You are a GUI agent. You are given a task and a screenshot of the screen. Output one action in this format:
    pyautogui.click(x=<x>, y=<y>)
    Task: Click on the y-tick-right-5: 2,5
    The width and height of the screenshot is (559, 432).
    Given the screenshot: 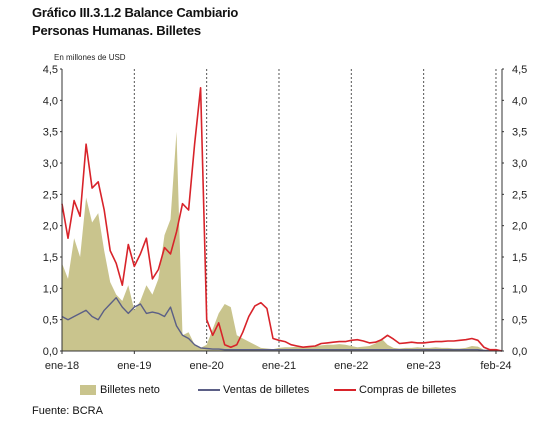 What is the action you would take?
    pyautogui.click(x=519, y=195)
    